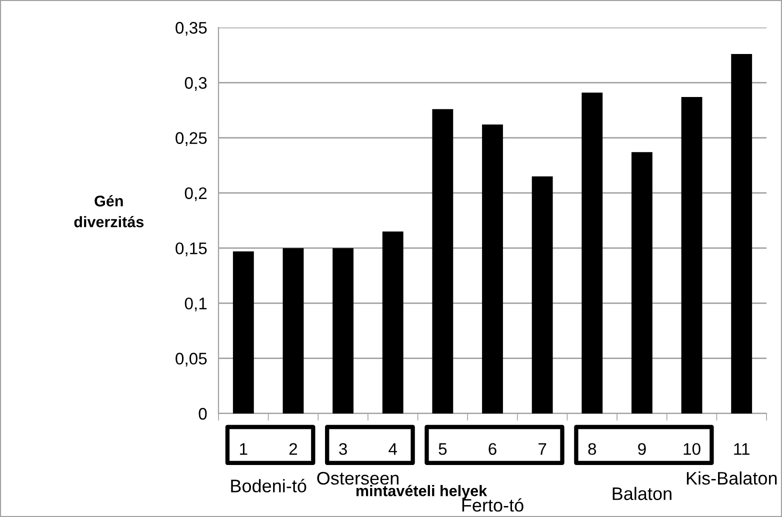 Image resolution: width=782 pixels, height=517 pixels. Describe the element at coordinates (195, 84) in the screenshot. I see `y-tick-label: 0,3` at that location.